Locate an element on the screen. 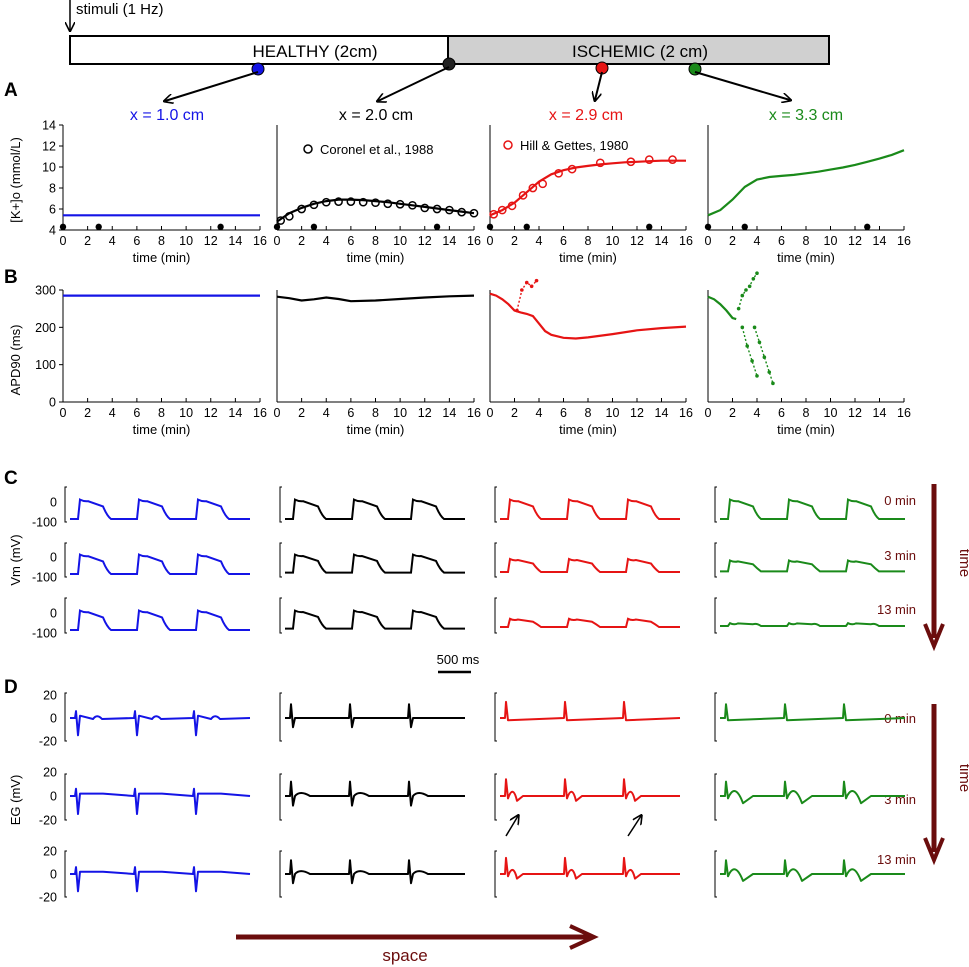  panel-b-col3-alternans-trace is located at coordinates (527, 295).